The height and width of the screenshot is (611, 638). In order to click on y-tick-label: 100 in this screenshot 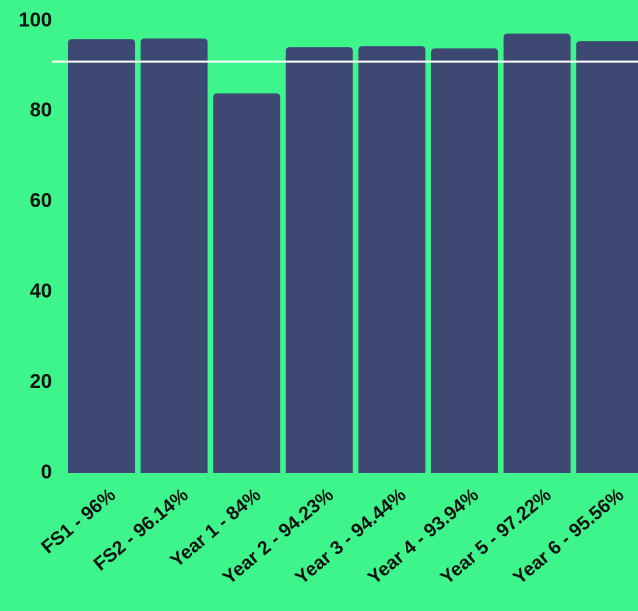, I will do `click(35, 20)`.